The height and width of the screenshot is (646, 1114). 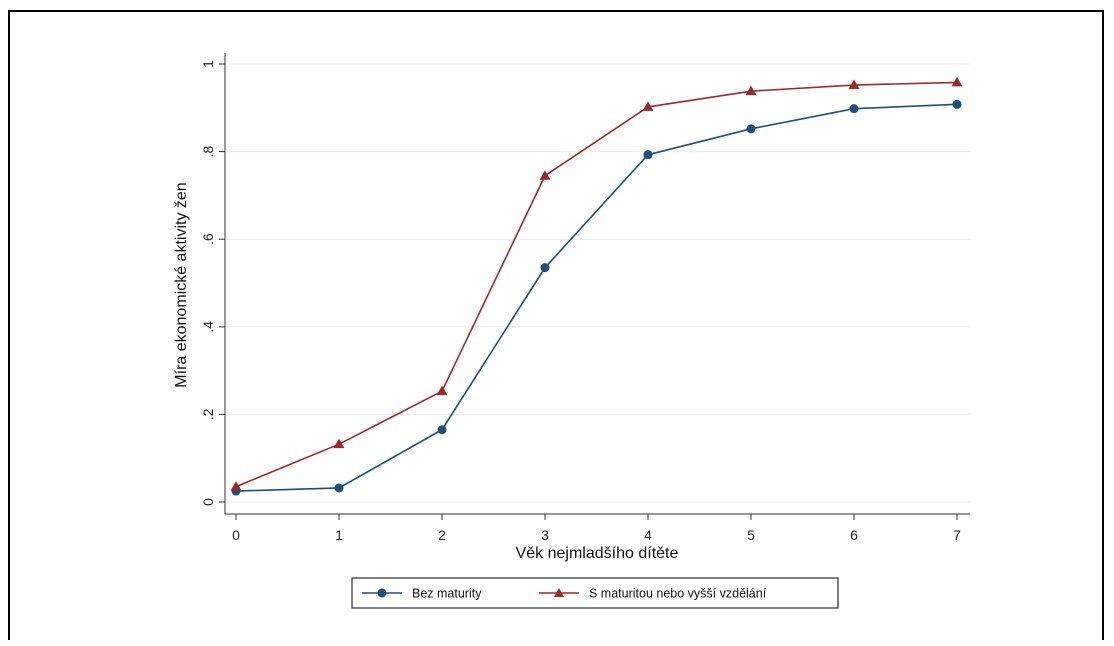 I want to click on y-tick-label: 1, so click(x=208, y=64).